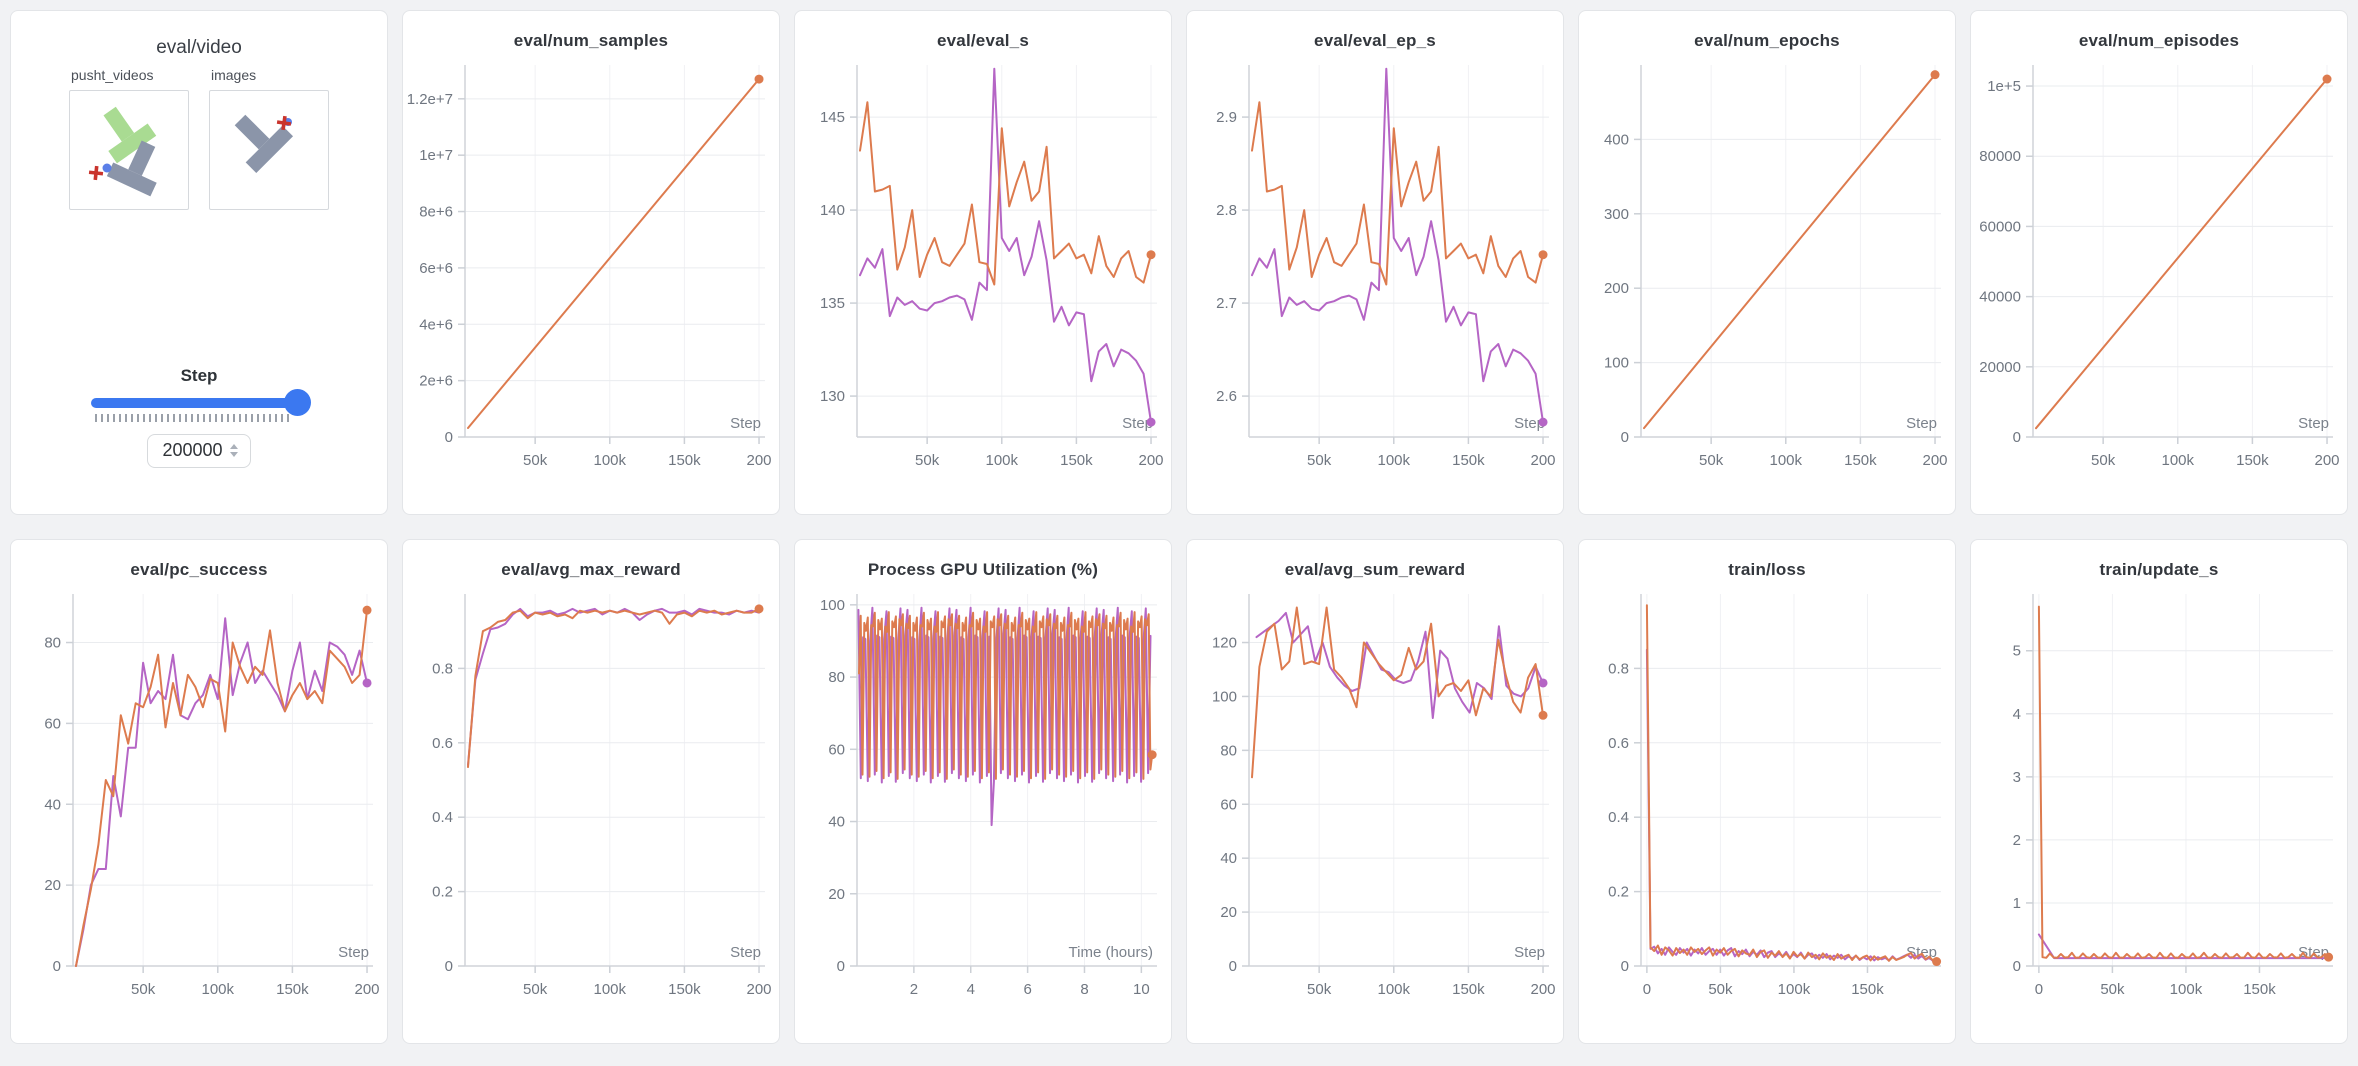  What do you see at coordinates (199, 451) in the screenshot?
I see `step-number-input: 200000` at bounding box center [199, 451].